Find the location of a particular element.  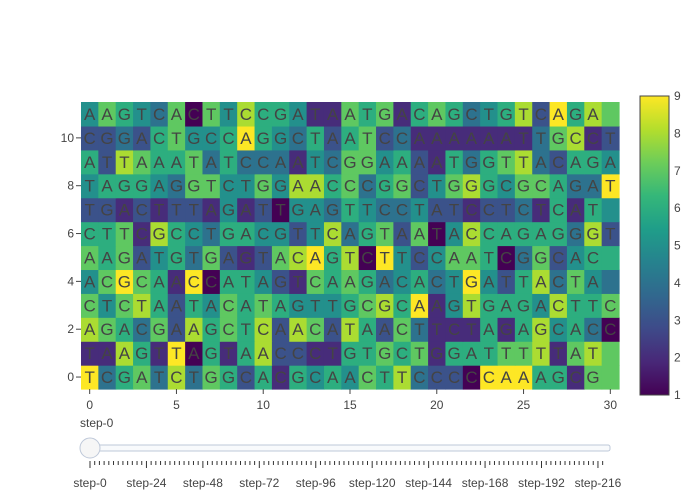

slider-rail is located at coordinates (347, 448).